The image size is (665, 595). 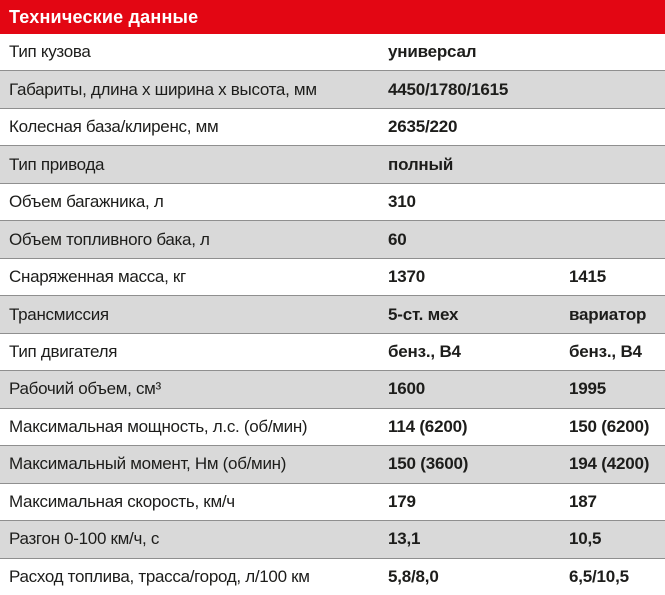 I want to click on table-row: Тип двигателя бенз., В4 бенз., В4, so click(x=332, y=352).